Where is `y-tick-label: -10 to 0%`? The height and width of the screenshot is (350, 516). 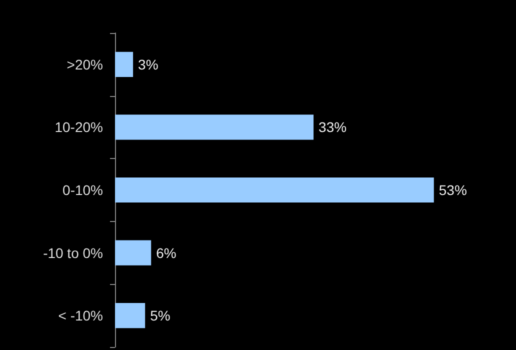 y-tick-label: -10 to 0% is located at coordinates (73, 252).